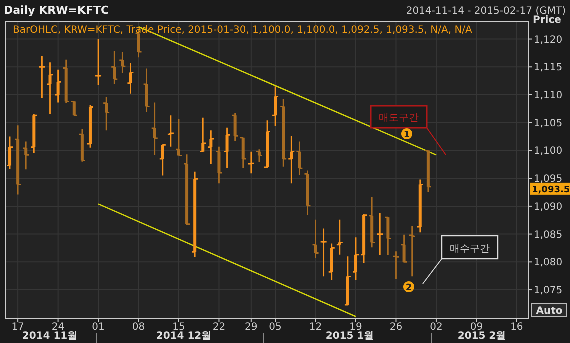 Image resolution: width=570 pixels, height=343 pixels. What do you see at coordinates (409, 289) in the screenshot?
I see `annotation: 2` at bounding box center [409, 289].